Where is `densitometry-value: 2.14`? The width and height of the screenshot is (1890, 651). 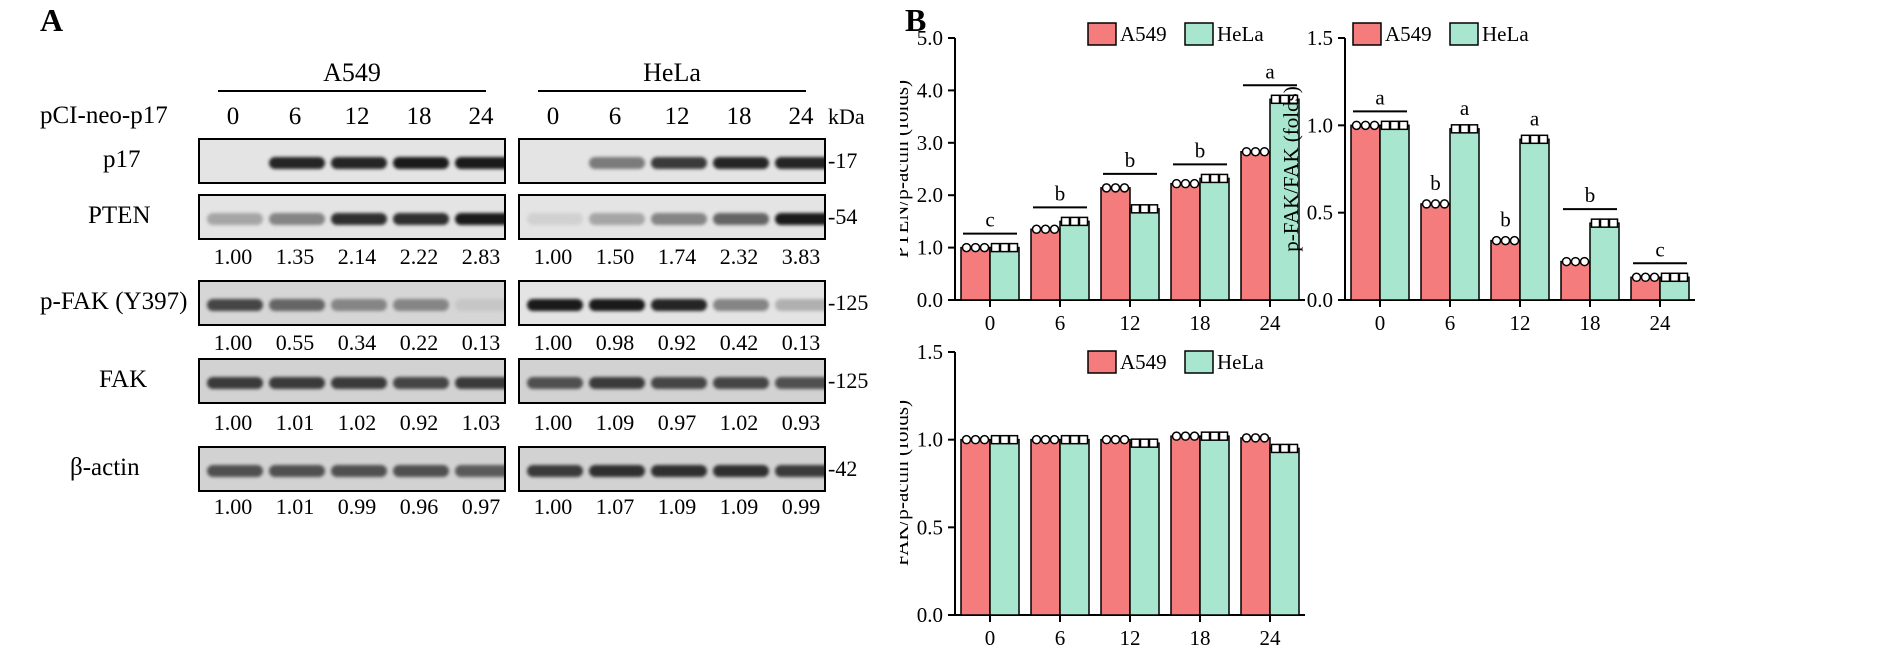
densitometry-value: 2.14 is located at coordinates (357, 256).